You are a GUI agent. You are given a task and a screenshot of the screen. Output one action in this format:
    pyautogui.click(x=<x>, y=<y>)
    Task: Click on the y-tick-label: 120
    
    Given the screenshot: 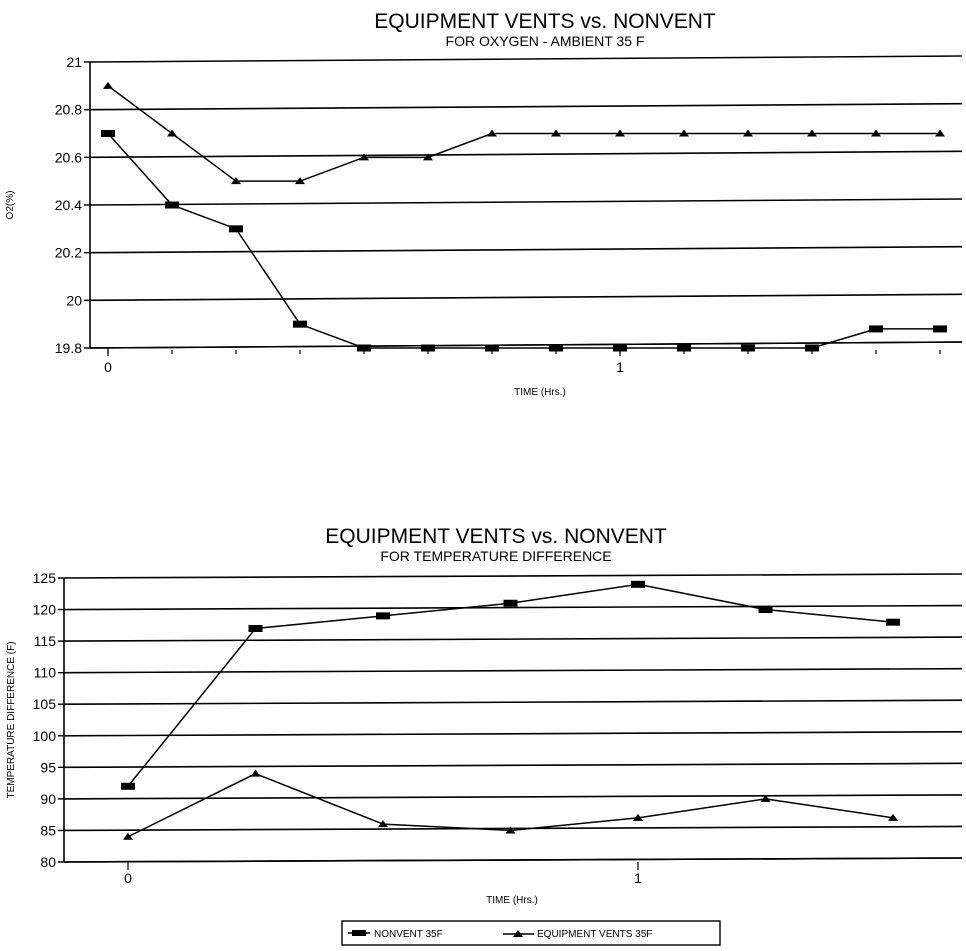 What is the action you would take?
    pyautogui.click(x=45, y=610)
    